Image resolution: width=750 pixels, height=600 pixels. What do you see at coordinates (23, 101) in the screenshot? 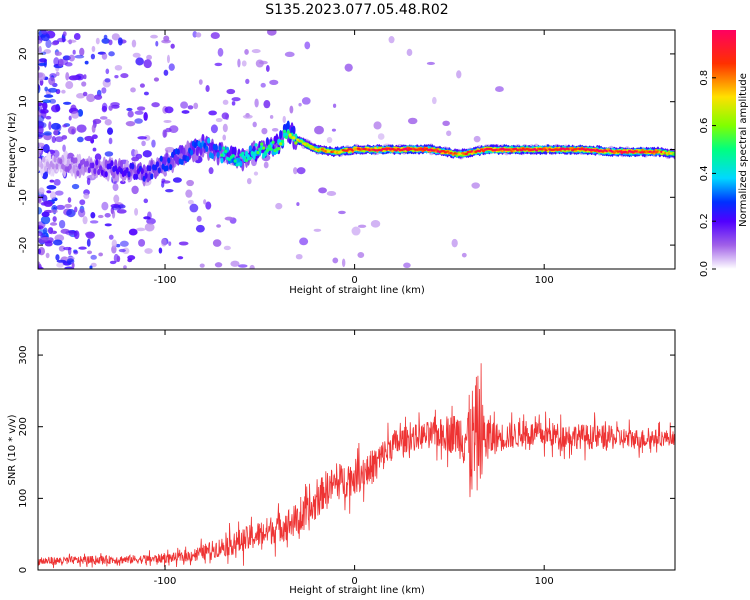
I see `y-tick-label: 10` at bounding box center [23, 101].